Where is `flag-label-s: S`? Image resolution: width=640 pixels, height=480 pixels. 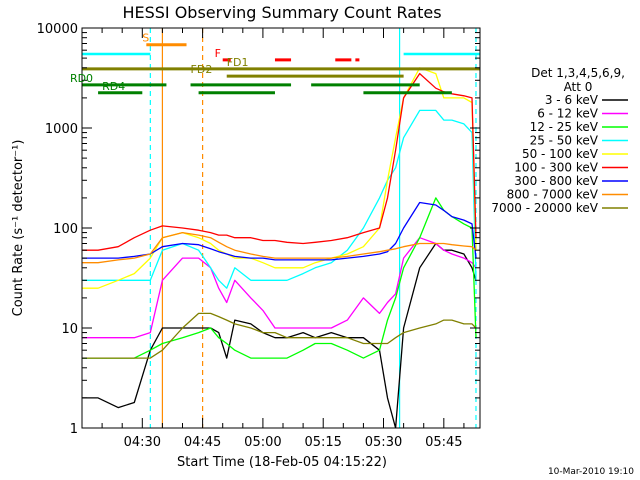 flag-label-s: S is located at coordinates (145, 38).